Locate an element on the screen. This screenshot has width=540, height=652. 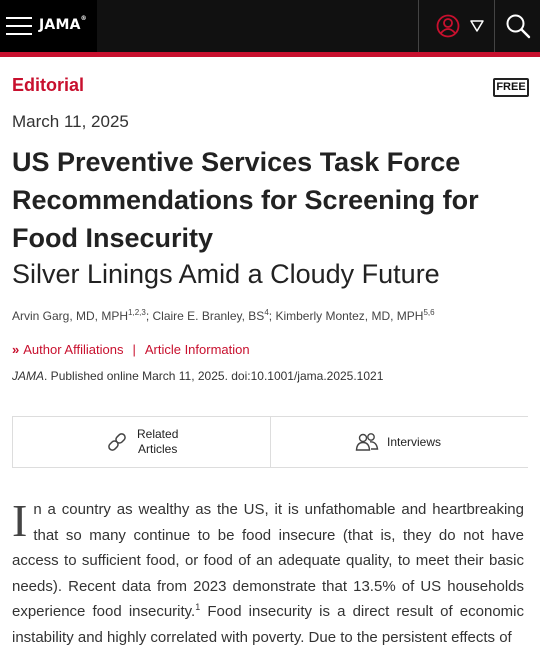
chevron-right-icon: » is located at coordinates (16, 349).